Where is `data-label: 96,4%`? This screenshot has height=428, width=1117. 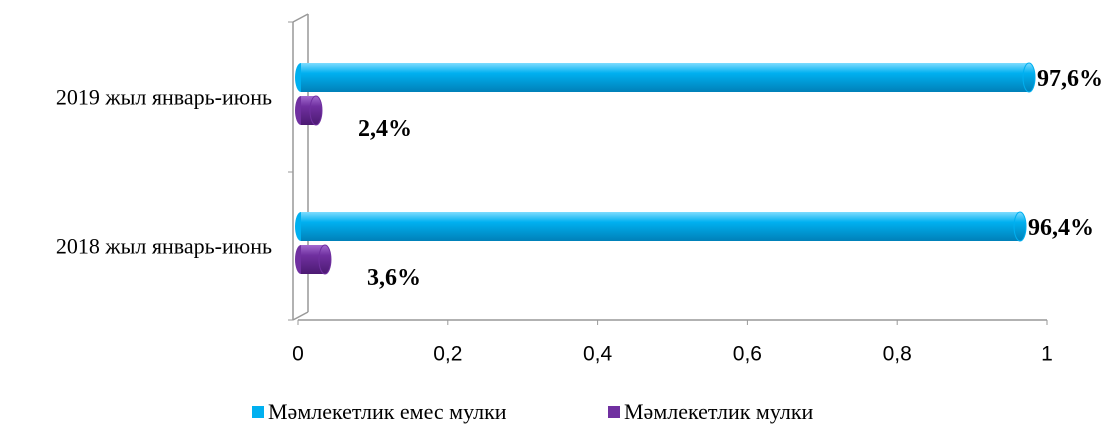
data-label: 96,4% is located at coordinates (1061, 228).